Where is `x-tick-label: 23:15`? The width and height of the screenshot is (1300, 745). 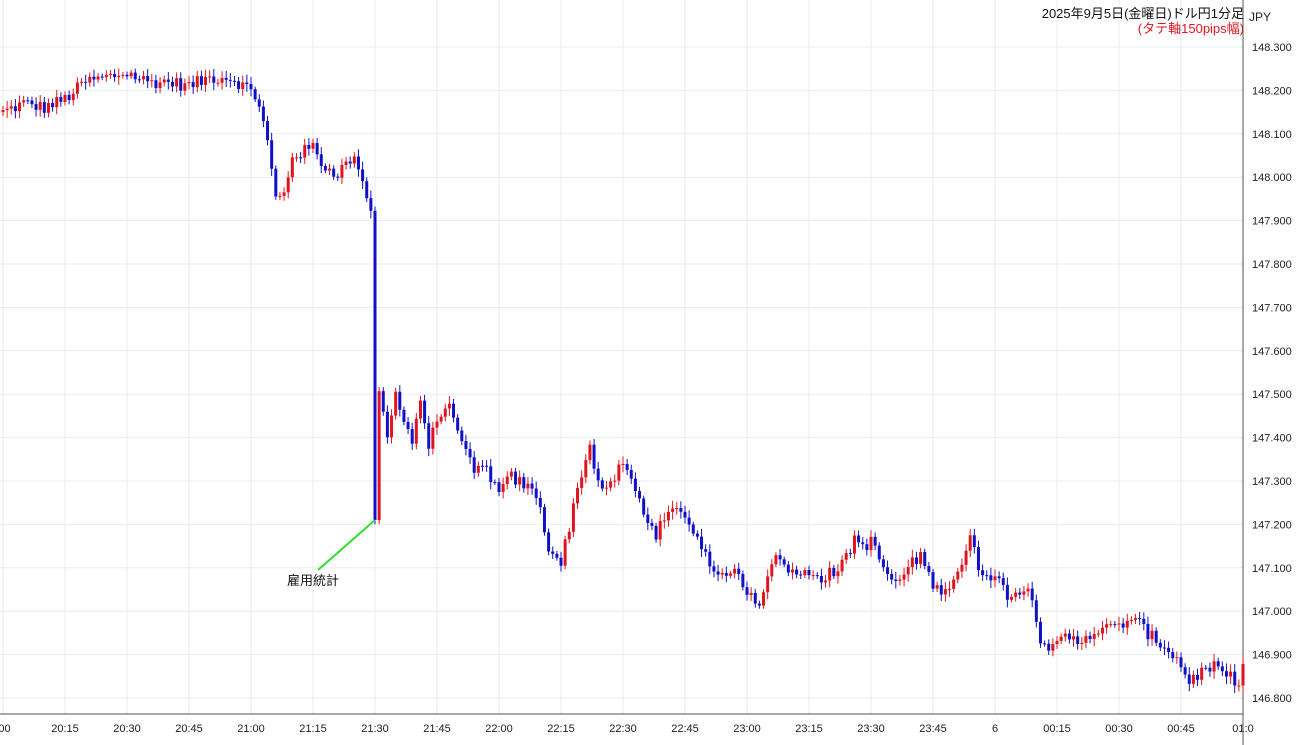
x-tick-label: 23:15 is located at coordinates (809, 729).